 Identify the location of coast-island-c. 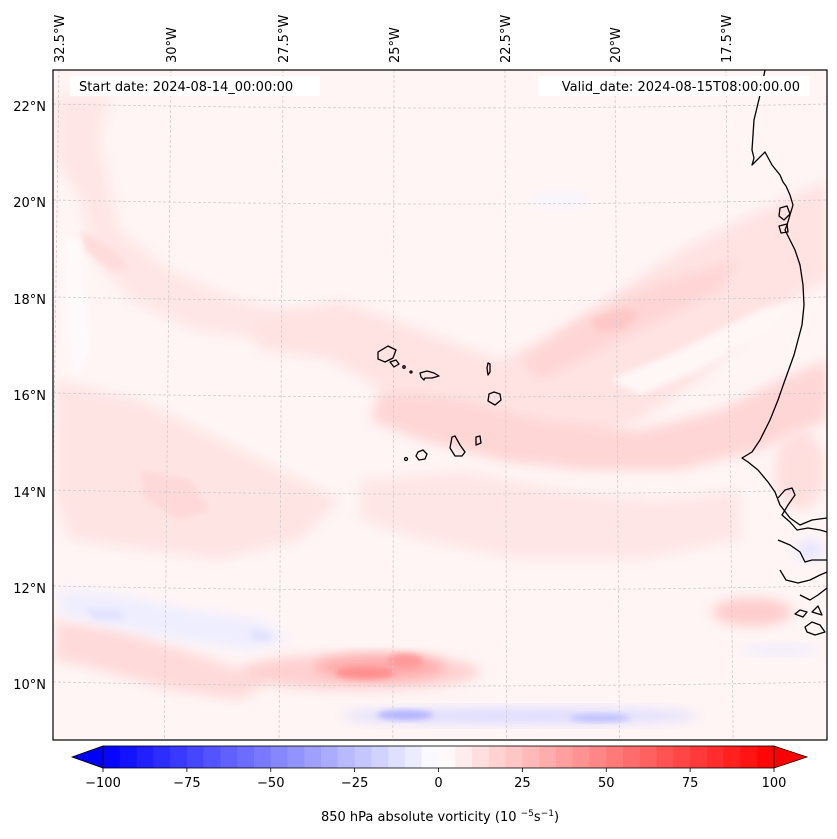
(815, 628).